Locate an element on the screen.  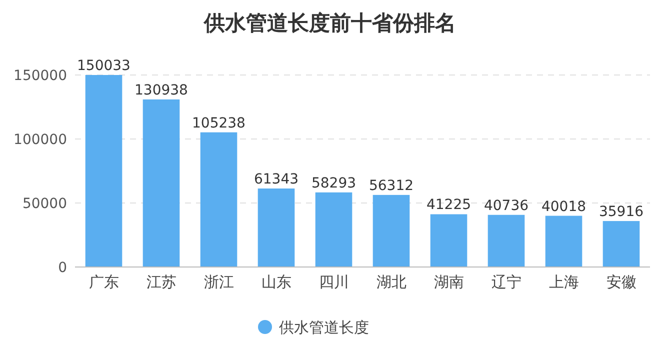
y-tick-label: 0 is located at coordinates (62, 268).